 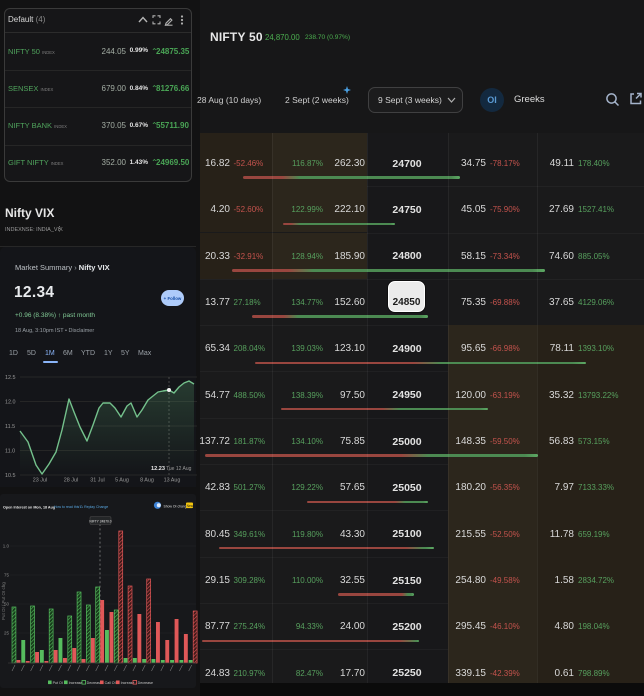 What do you see at coordinates (10, 476) in the screenshot?
I see `svg-text: 10.5` at bounding box center [10, 476].